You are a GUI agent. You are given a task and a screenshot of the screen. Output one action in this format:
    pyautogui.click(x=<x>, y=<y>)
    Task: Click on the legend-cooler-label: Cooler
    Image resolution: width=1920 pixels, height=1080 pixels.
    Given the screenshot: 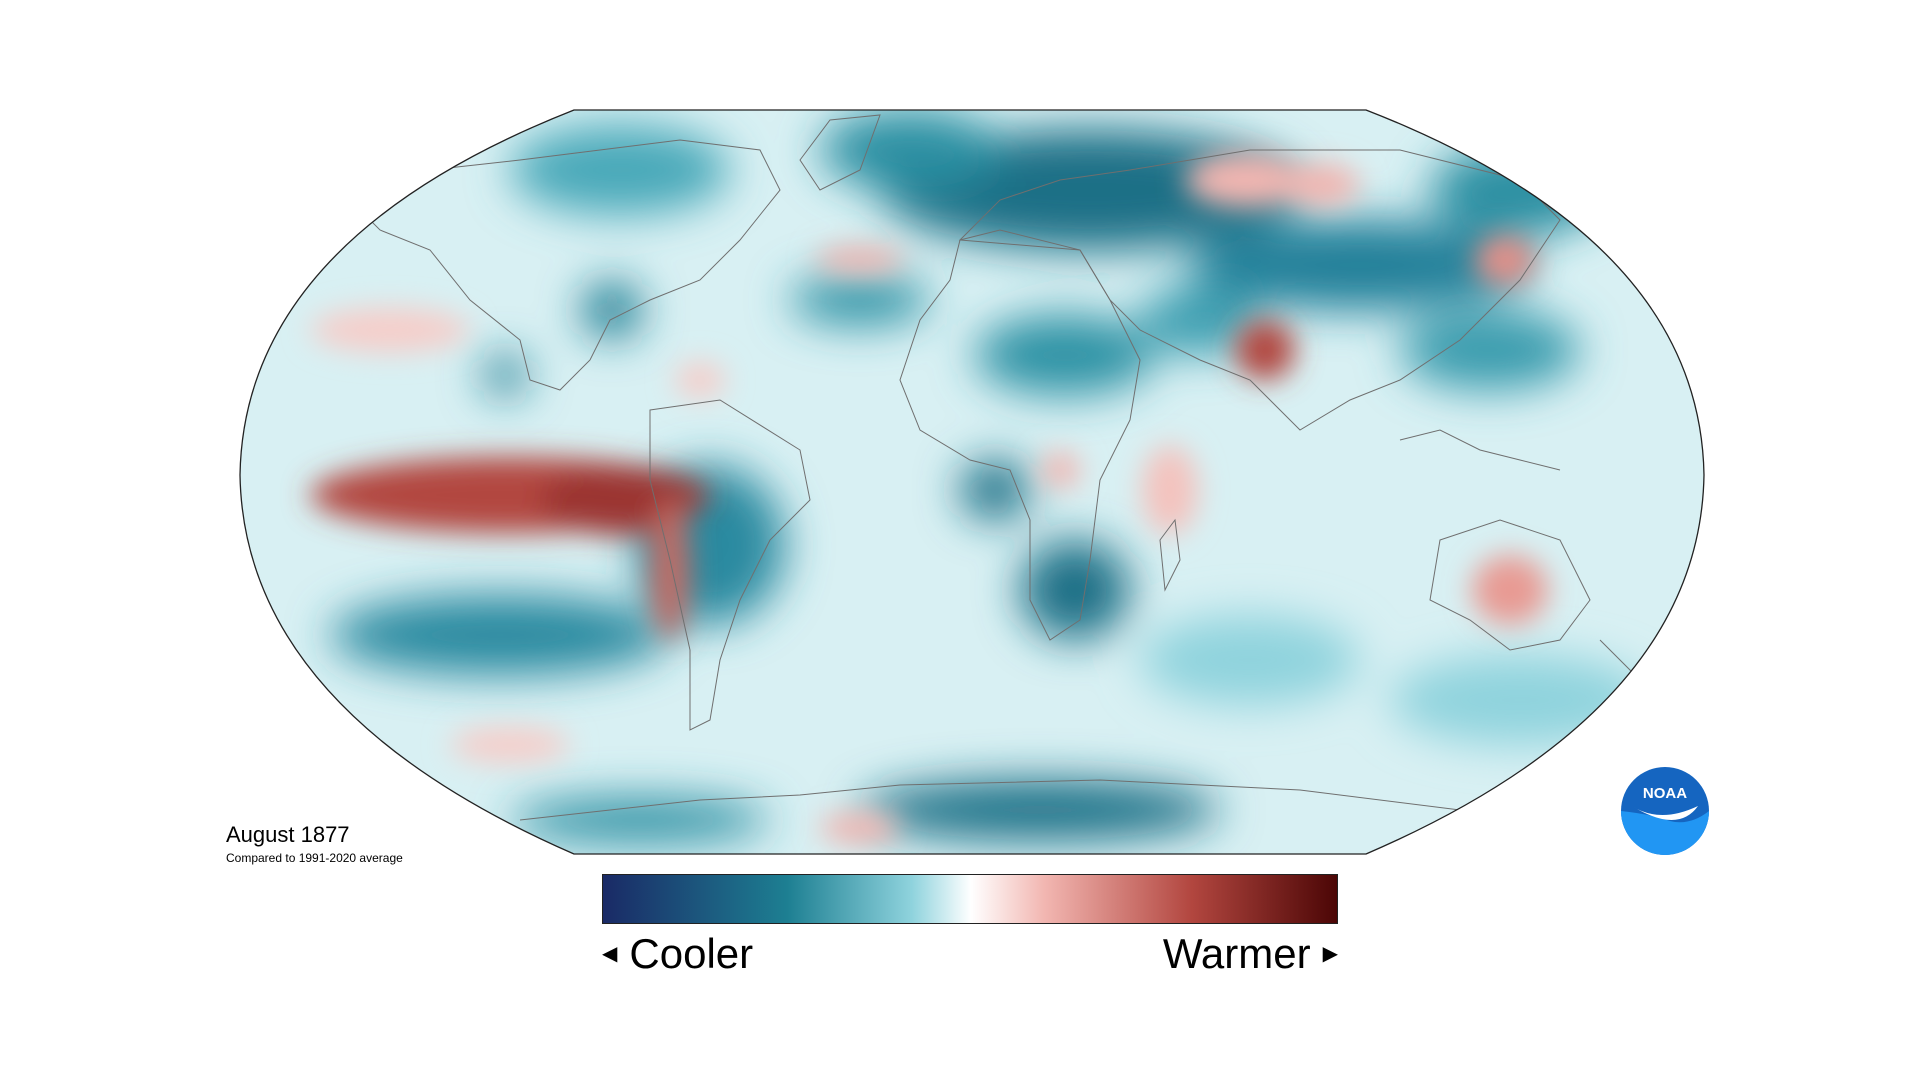 What is the action you would take?
    pyautogui.click(x=691, y=953)
    